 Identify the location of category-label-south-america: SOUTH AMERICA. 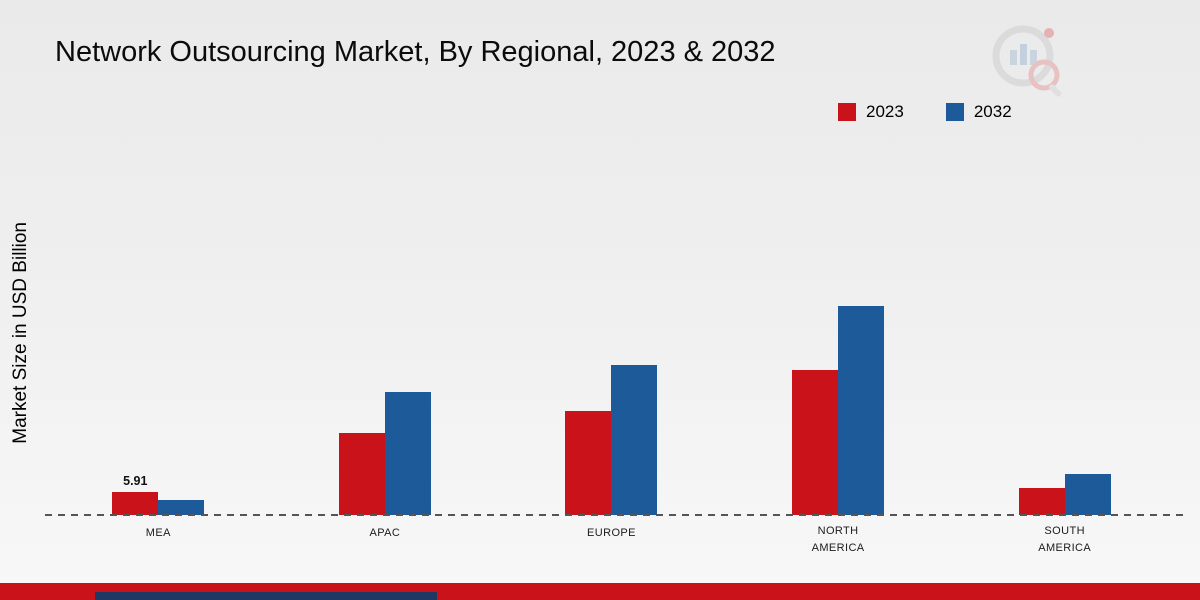
(1065, 539).